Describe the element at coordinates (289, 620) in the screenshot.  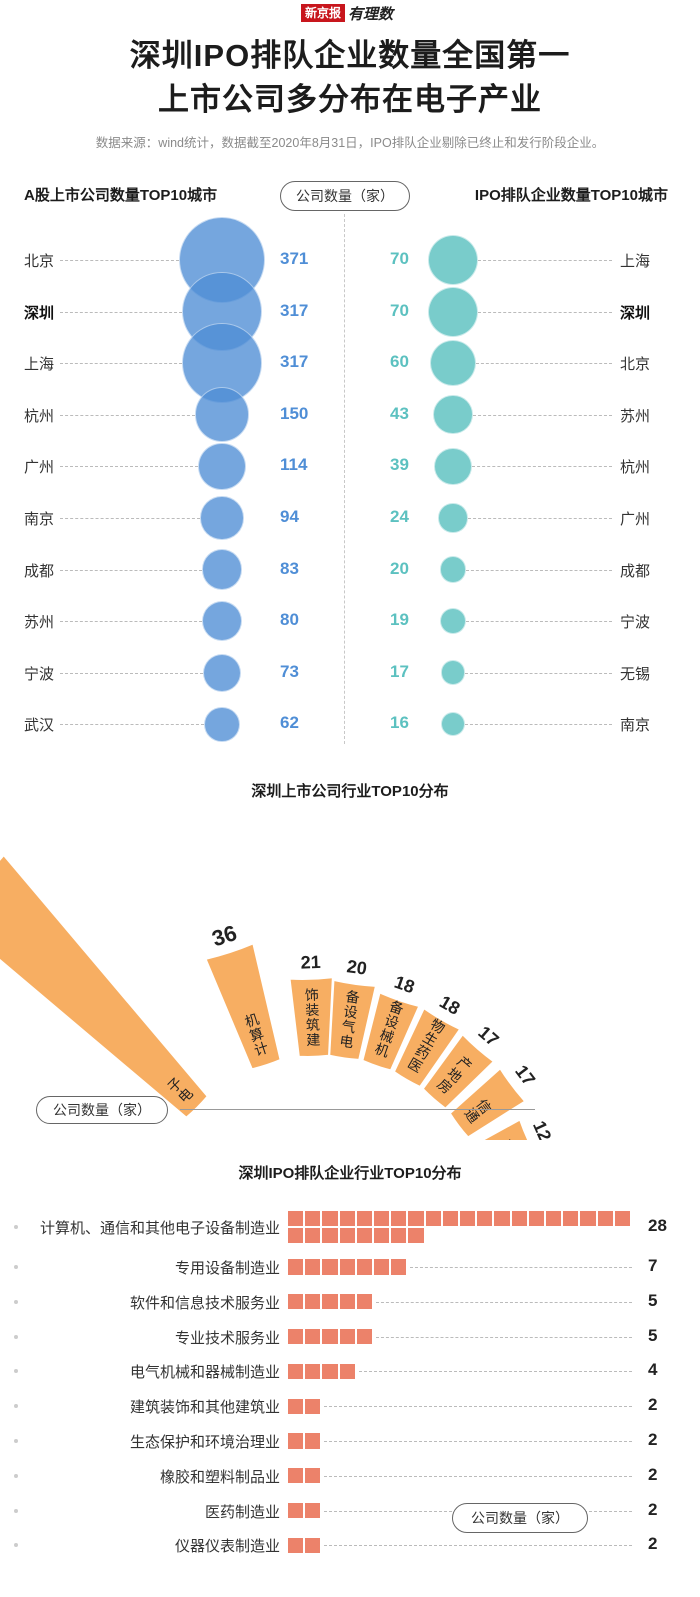
I see `value-label: 80` at that location.